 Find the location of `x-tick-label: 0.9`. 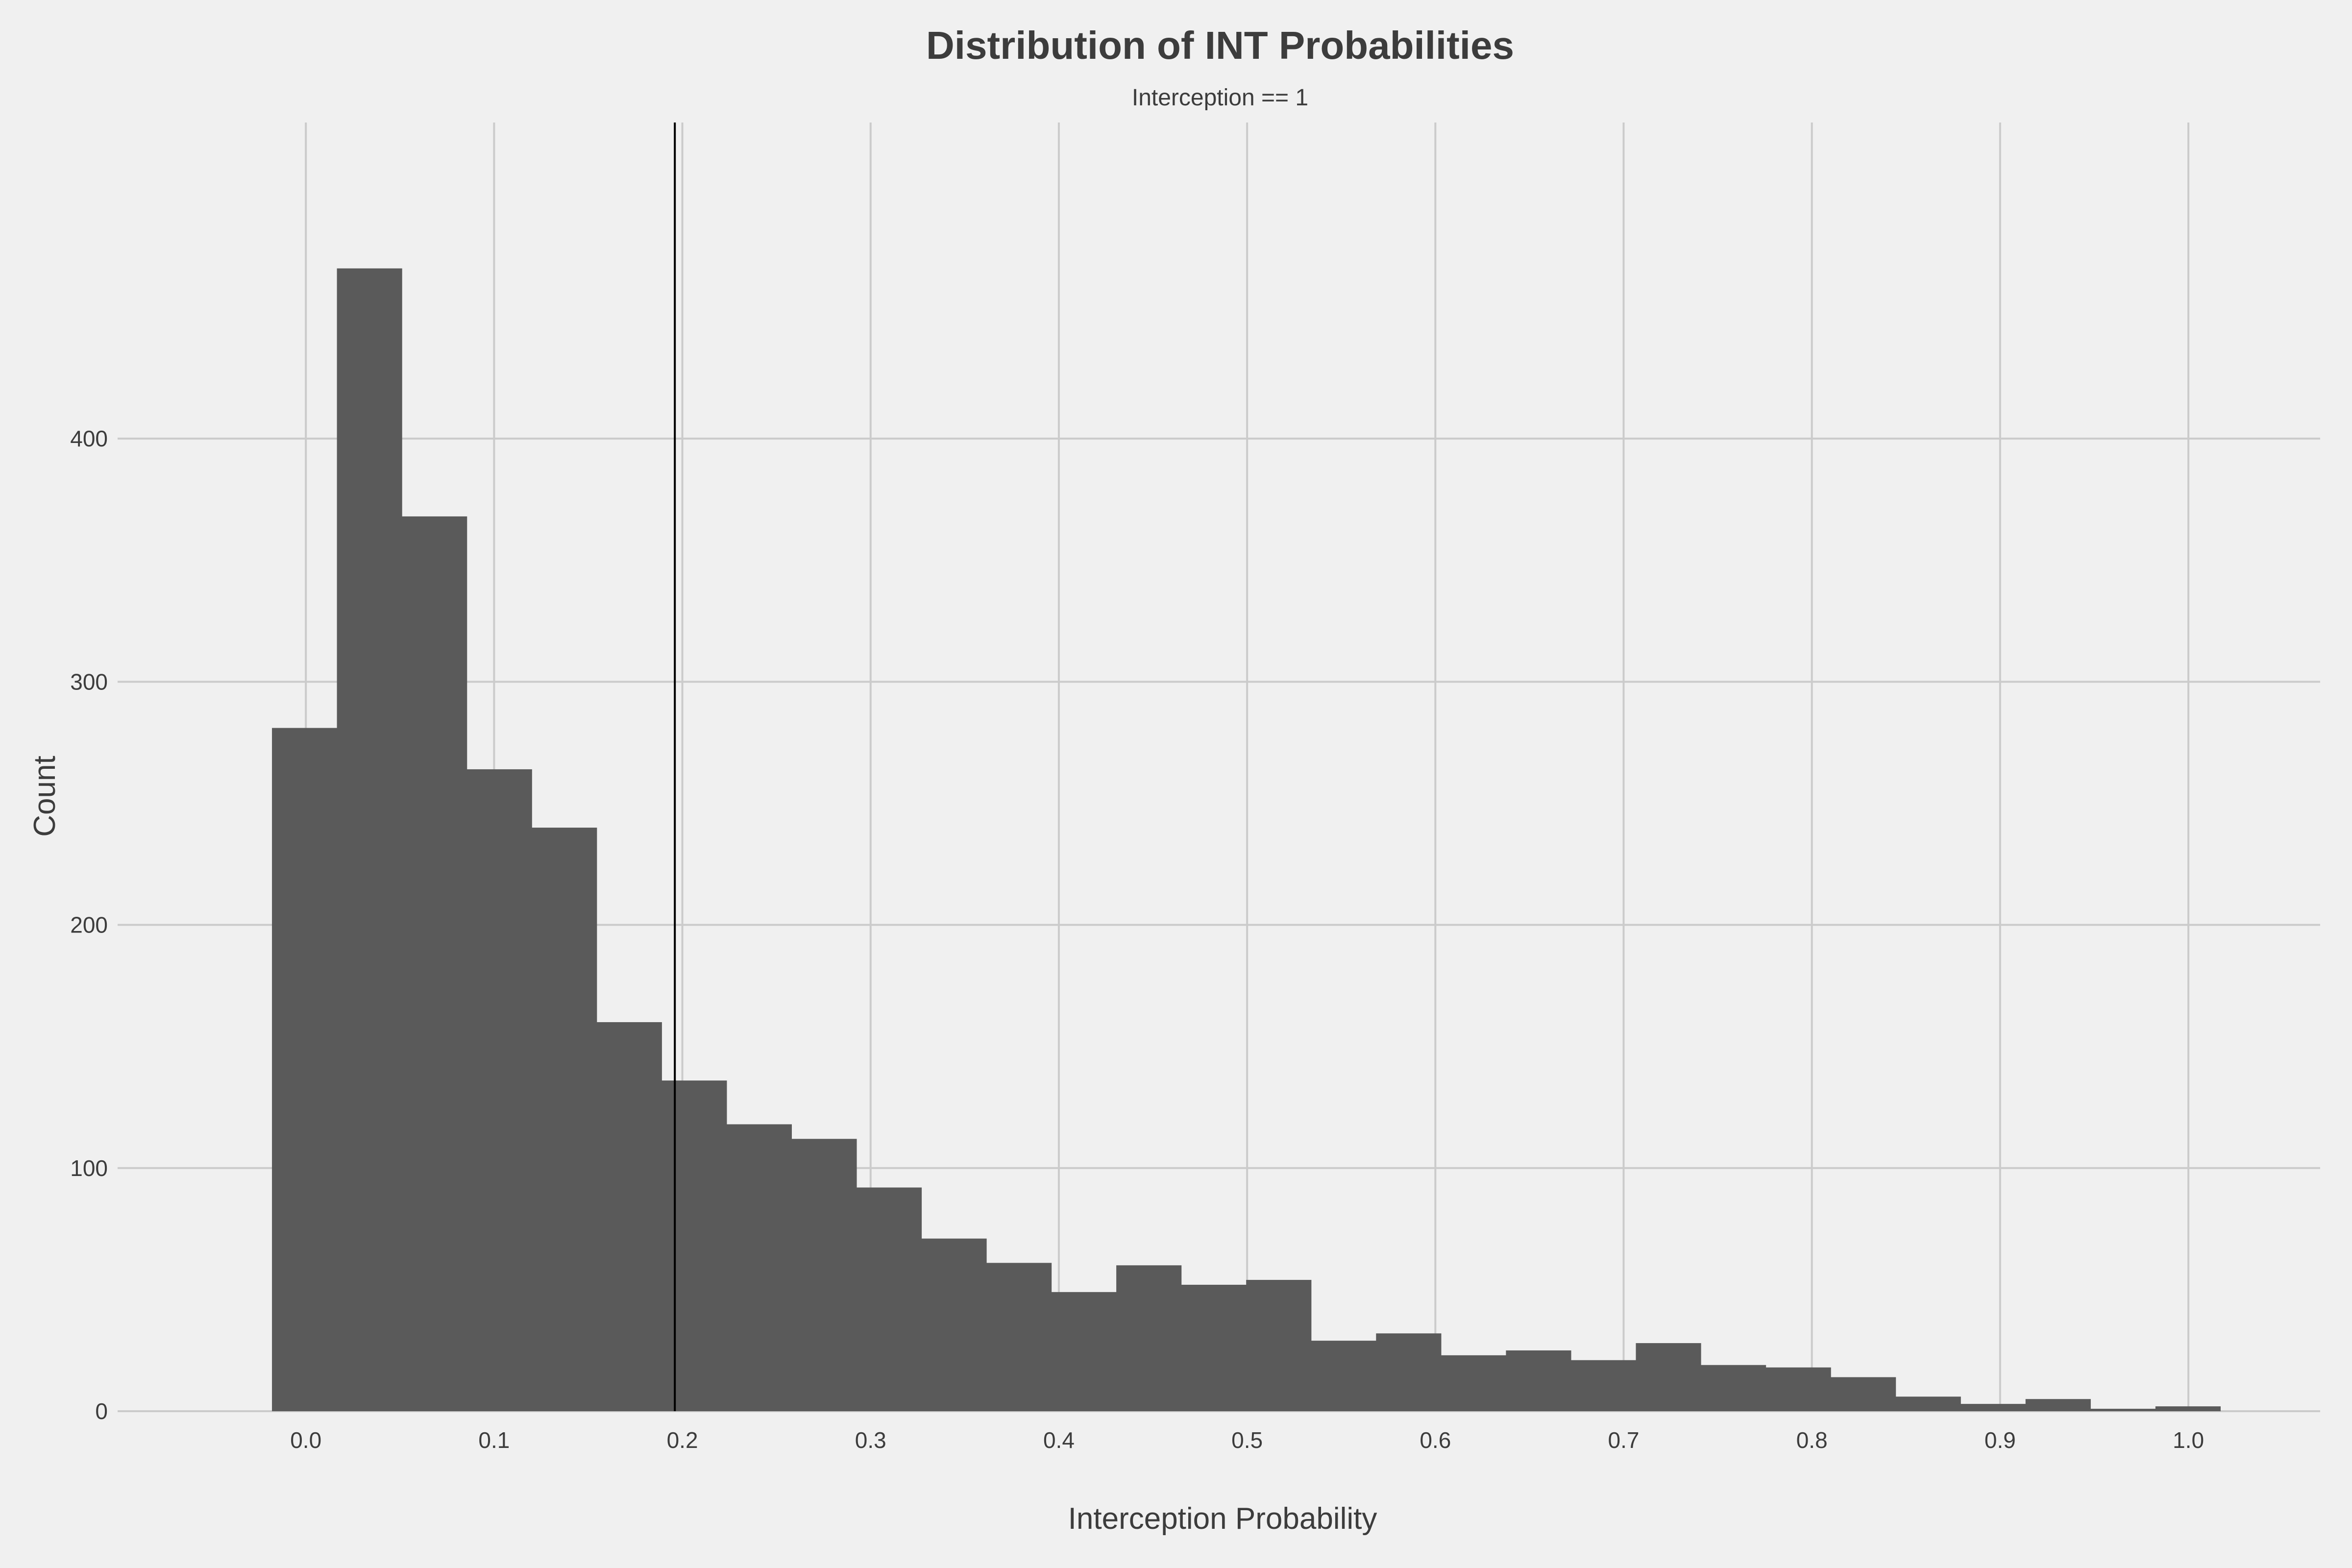

x-tick-label: 0.9 is located at coordinates (2000, 1440).